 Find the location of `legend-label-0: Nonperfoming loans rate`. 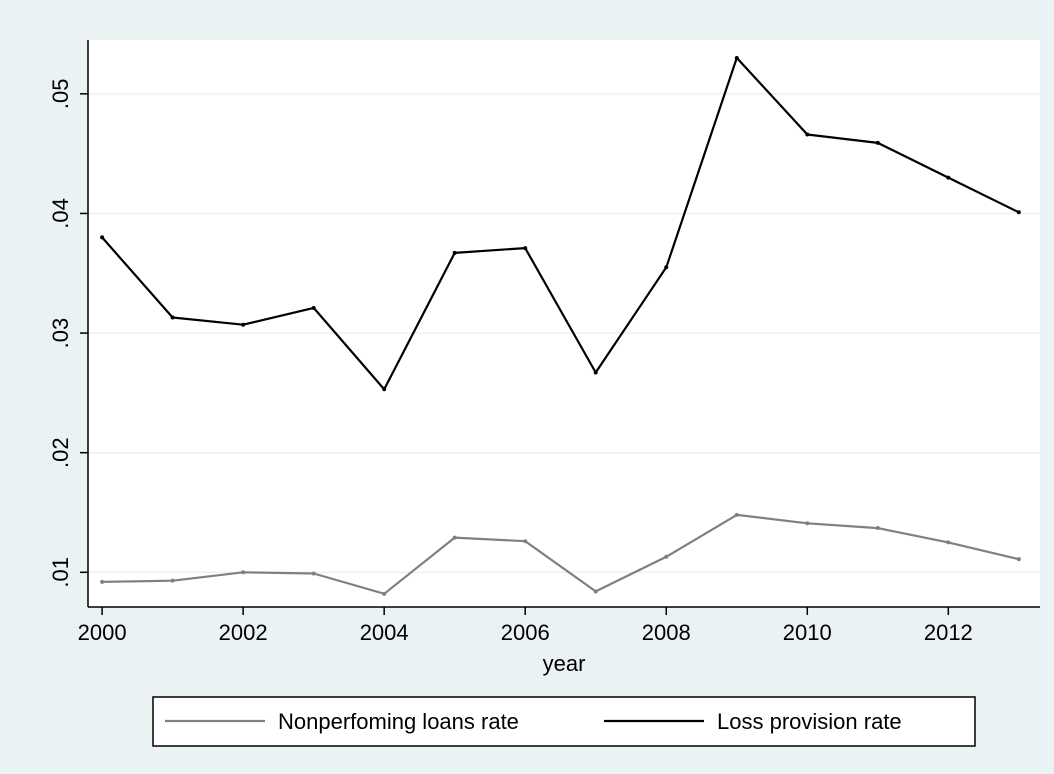

legend-label-0: Nonperfoming loans rate is located at coordinates (398, 721).